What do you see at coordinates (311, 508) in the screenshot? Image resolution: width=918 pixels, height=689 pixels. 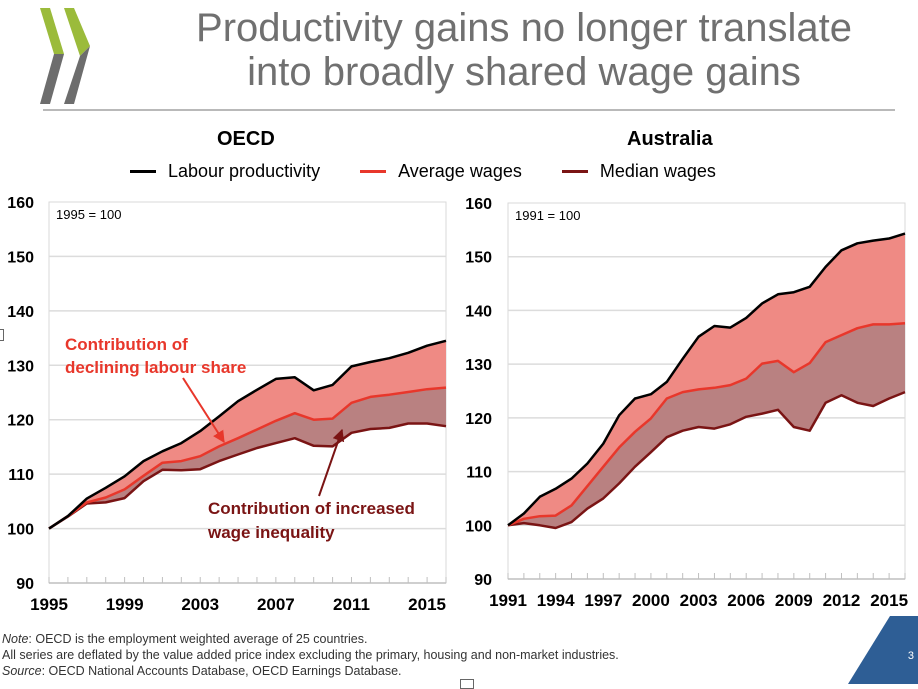 I see `annotation-inequality-line1: Contribution of increased` at bounding box center [311, 508].